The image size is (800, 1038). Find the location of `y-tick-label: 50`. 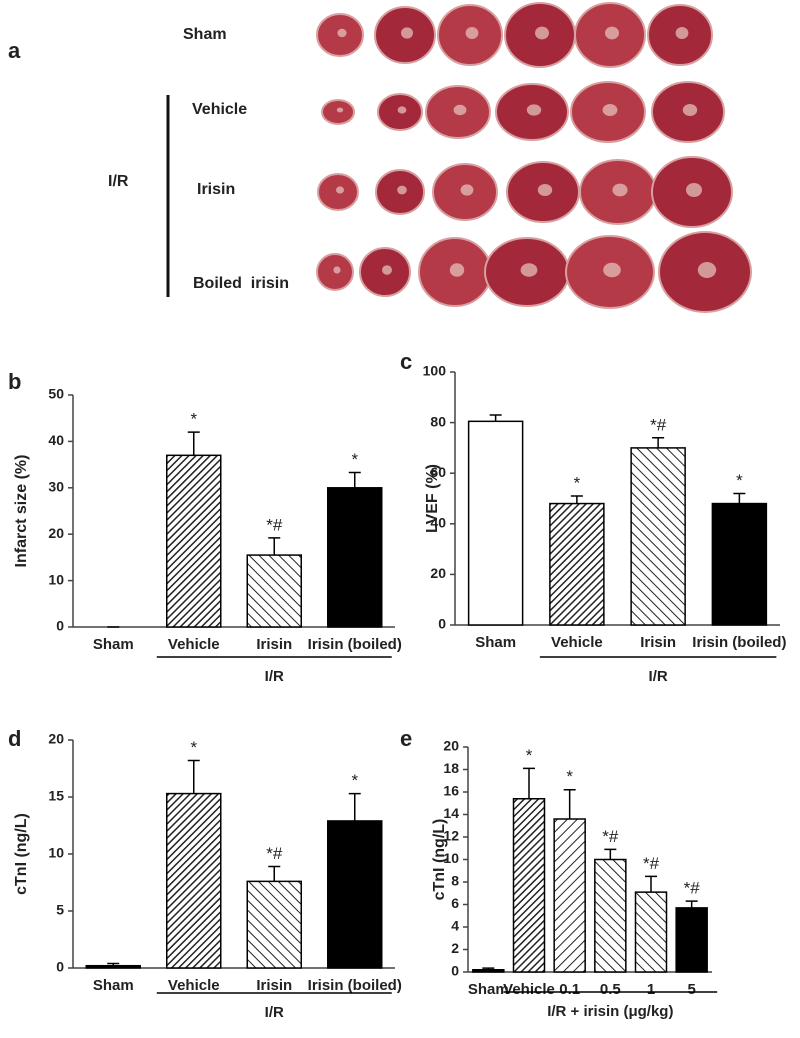

y-tick-label: 50 is located at coordinates (56, 394).